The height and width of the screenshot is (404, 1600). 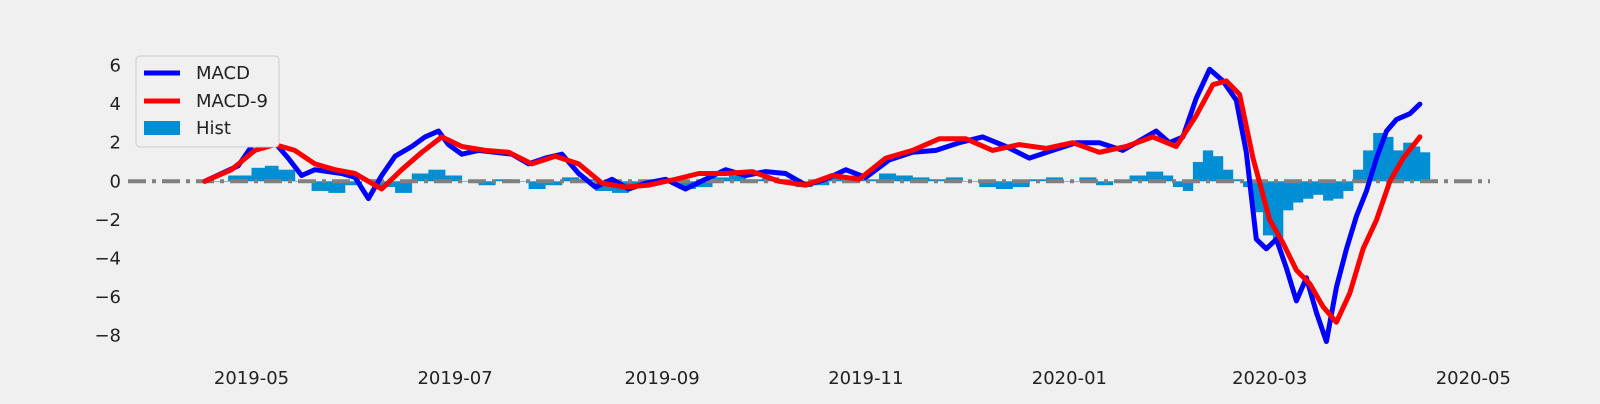 What do you see at coordinates (107, 336) in the screenshot?
I see `y-tick-label-7: −8` at bounding box center [107, 336].